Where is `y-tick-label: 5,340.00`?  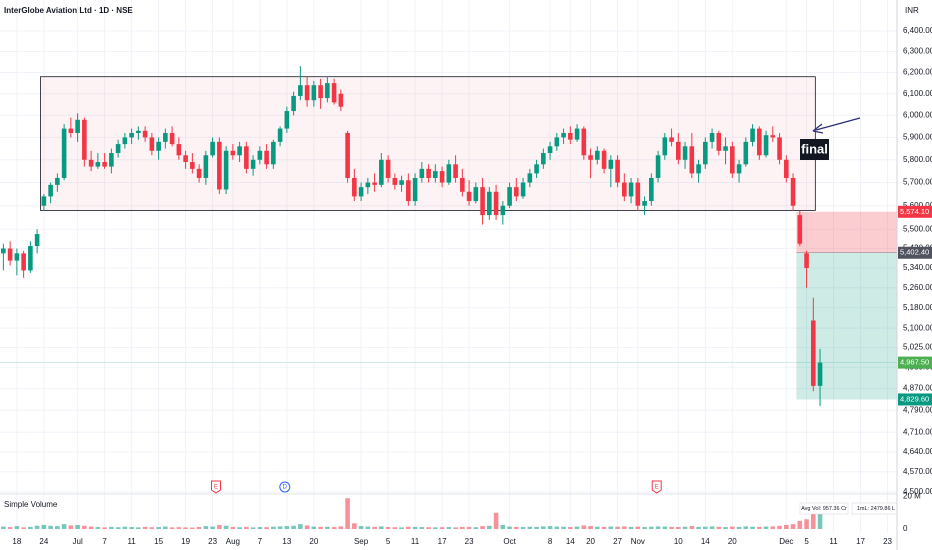 y-tick-label: 5,340.00 is located at coordinates (917, 267).